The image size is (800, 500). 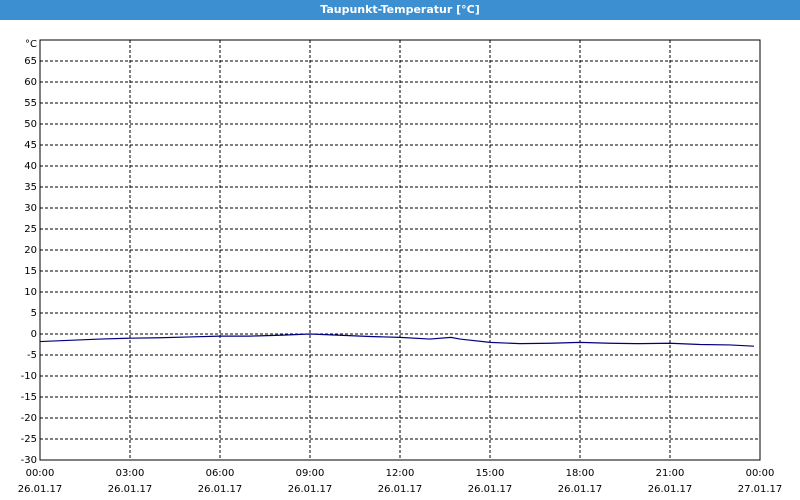 What do you see at coordinates (30, 250) in the screenshot?
I see `y-tick-label: 20` at bounding box center [30, 250].